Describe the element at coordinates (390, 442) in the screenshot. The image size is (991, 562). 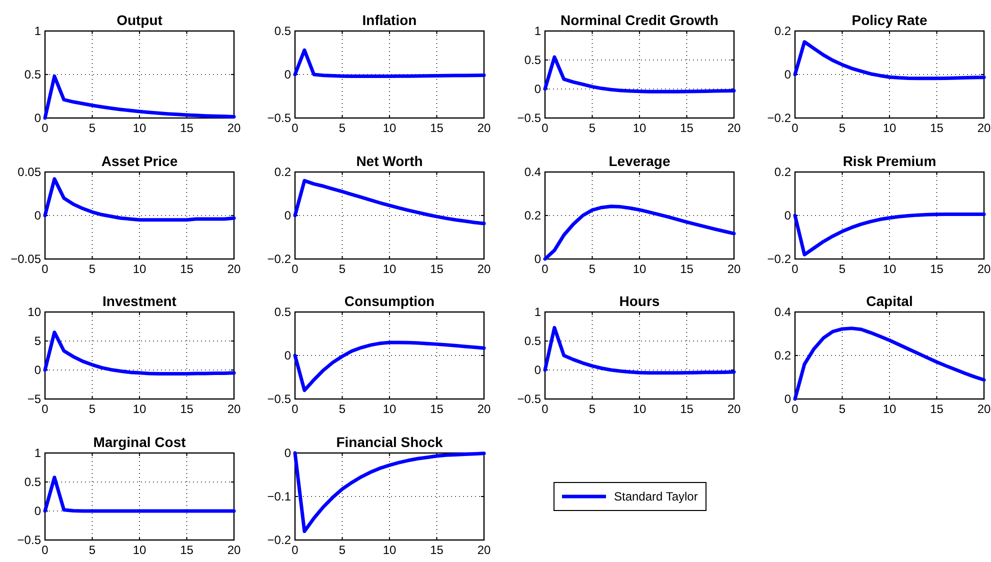
I see `chart-title: Financial Shock` at that location.